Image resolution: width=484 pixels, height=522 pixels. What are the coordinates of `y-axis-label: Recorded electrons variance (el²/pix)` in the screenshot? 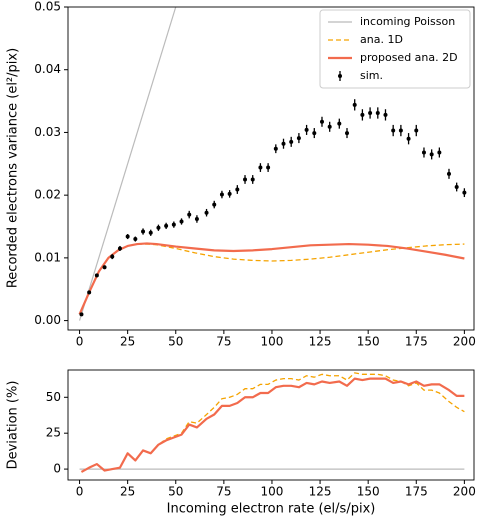 It's located at (13, 168).